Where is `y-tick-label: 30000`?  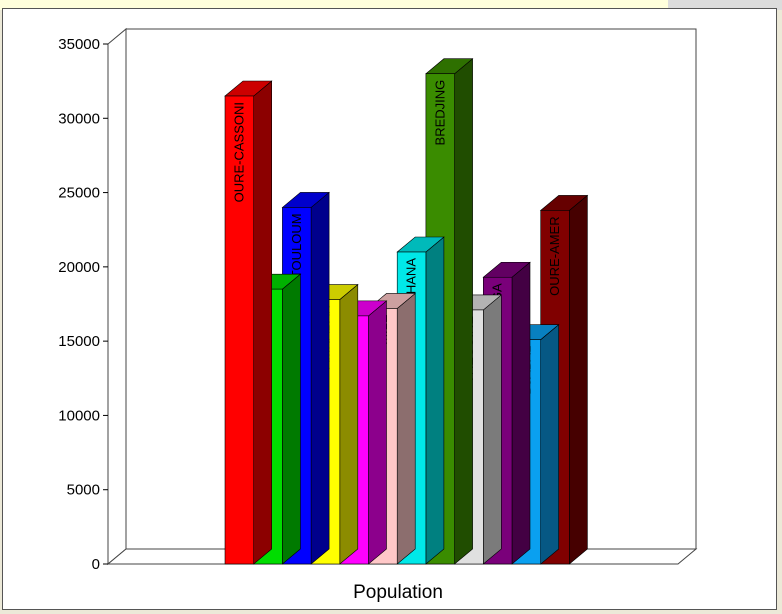 y-tick-label: 30000 is located at coordinates (79, 118).